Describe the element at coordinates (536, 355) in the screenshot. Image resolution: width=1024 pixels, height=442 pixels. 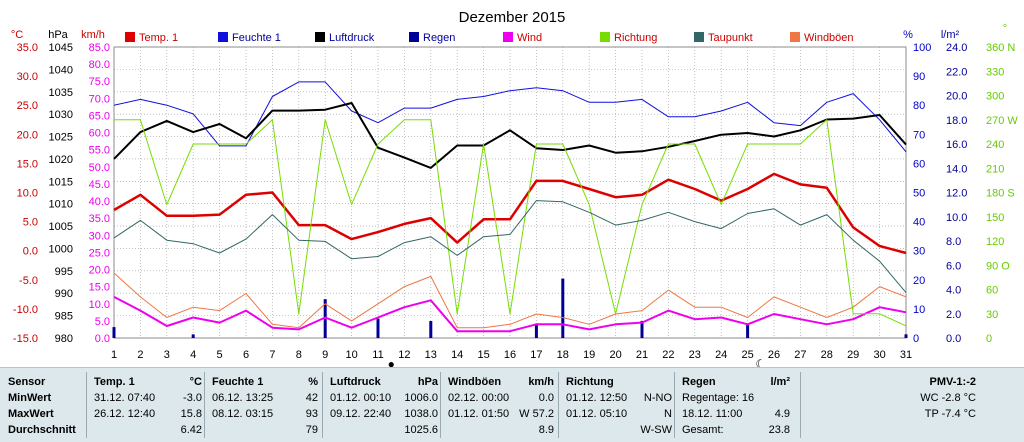
I see `x-tick-label: 17` at that location.